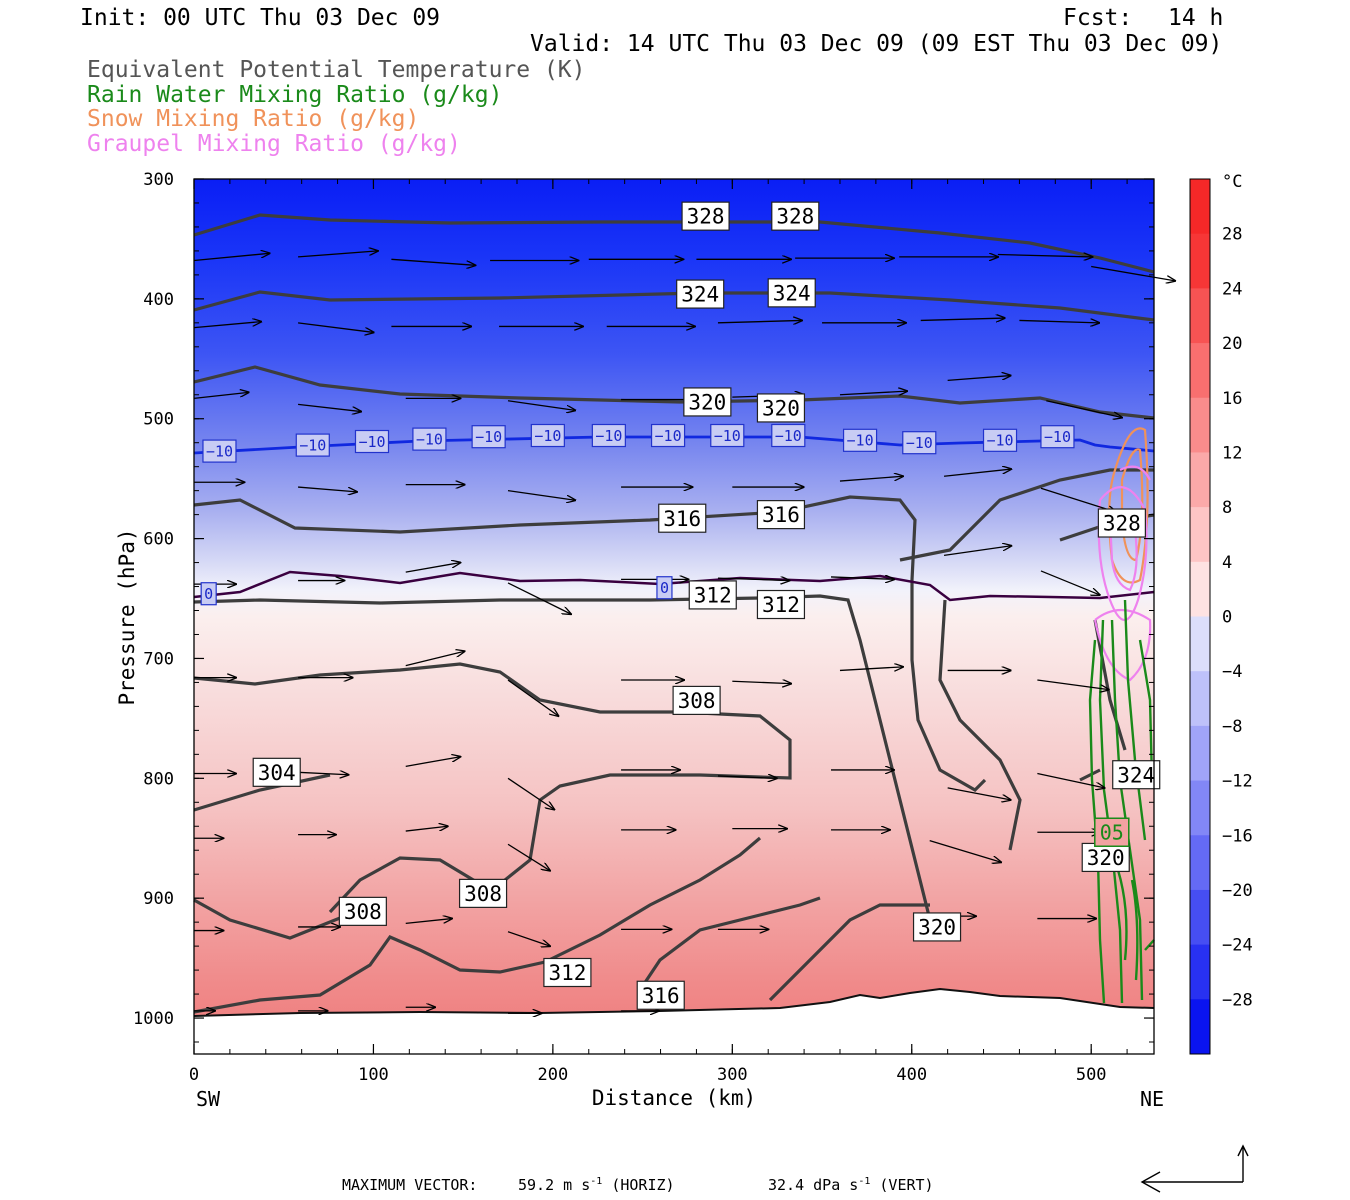  I want to click on theta-e-label-text: 328, so click(795, 217).